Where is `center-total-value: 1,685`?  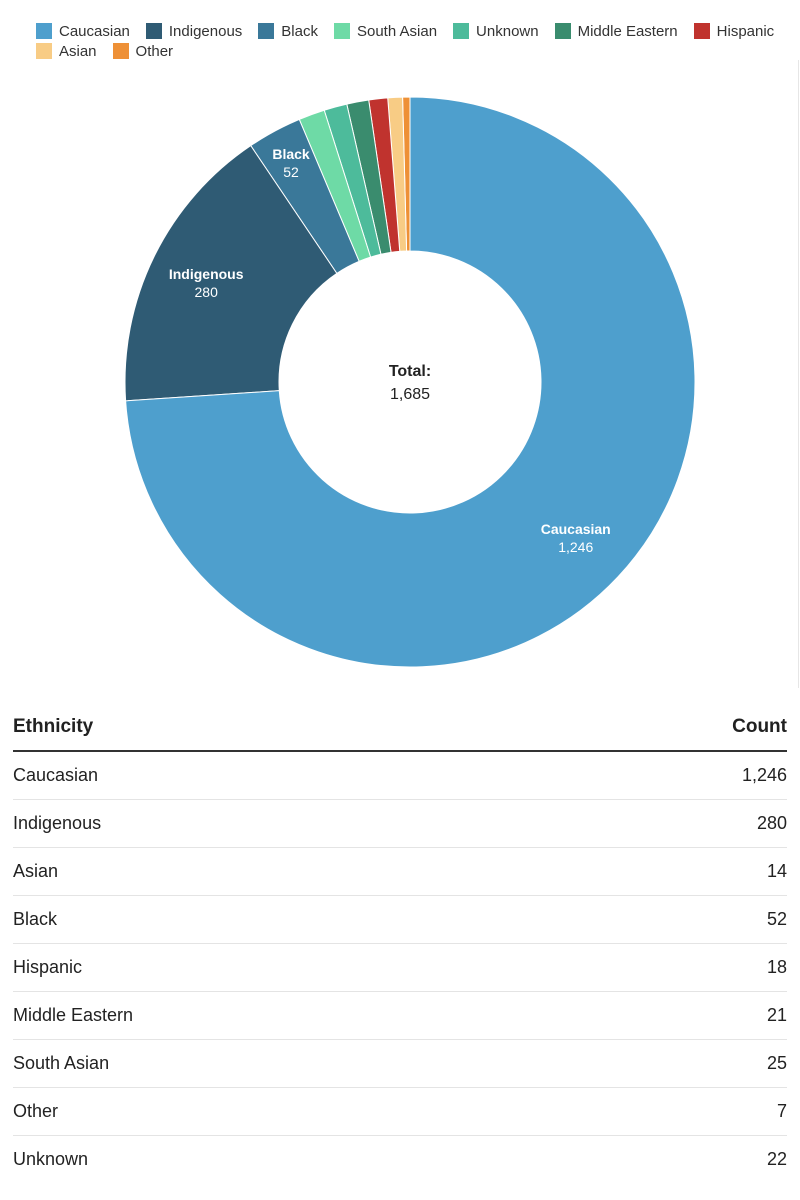 center-total-value: 1,685 is located at coordinates (410, 394).